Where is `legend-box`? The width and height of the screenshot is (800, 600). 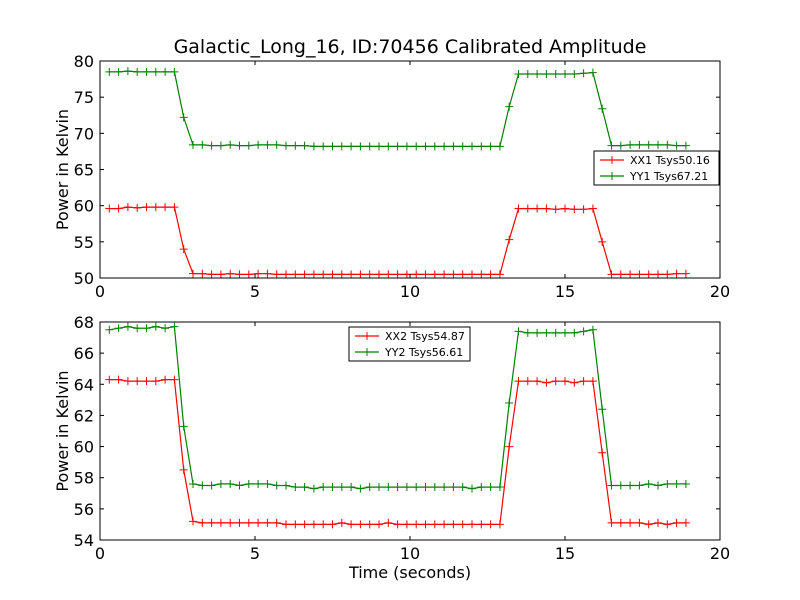 legend-box is located at coordinates (656, 168).